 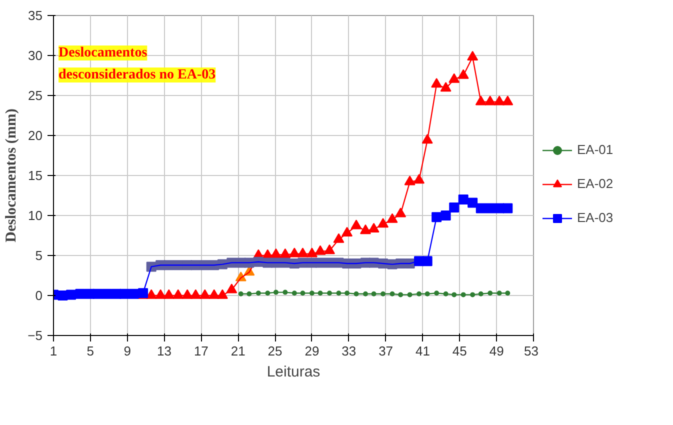 I want to click on x-tick-label: 53, so click(x=531, y=351).